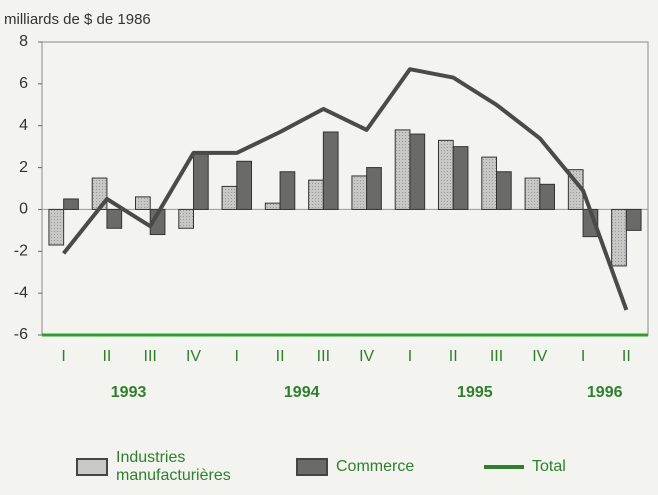  I want to click on y-tick-label: 0, so click(23, 209).